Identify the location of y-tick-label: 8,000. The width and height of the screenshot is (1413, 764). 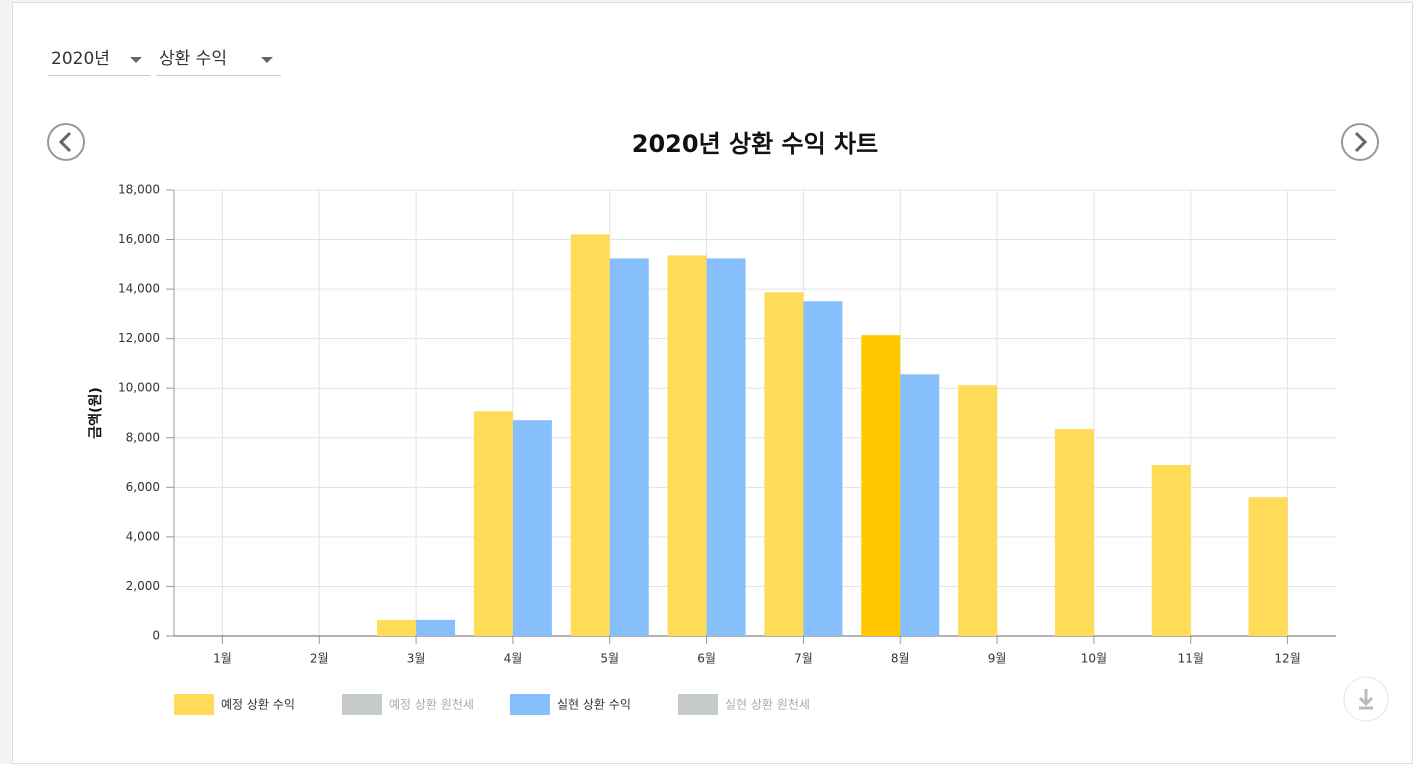
(143, 437).